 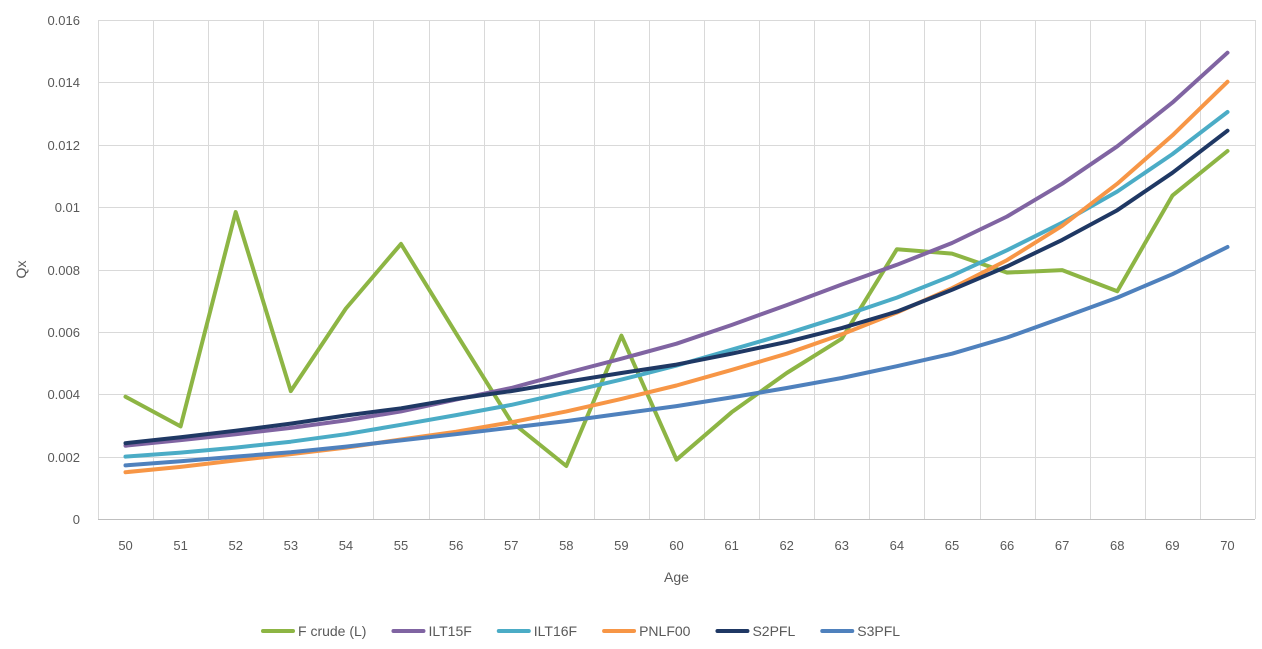 I want to click on legend-item-pnlf00: PNLF00, so click(x=647, y=631).